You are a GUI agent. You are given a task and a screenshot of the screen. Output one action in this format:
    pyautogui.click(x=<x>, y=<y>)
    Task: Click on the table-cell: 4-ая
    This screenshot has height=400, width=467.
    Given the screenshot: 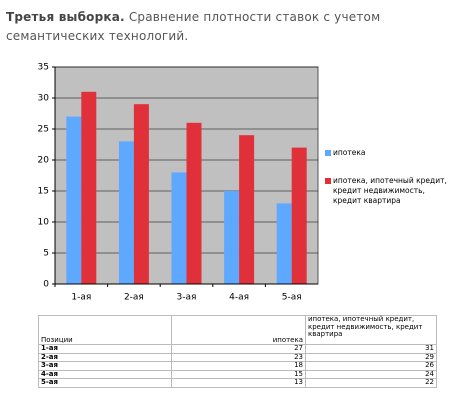 What is the action you would take?
    pyautogui.click(x=105, y=374)
    